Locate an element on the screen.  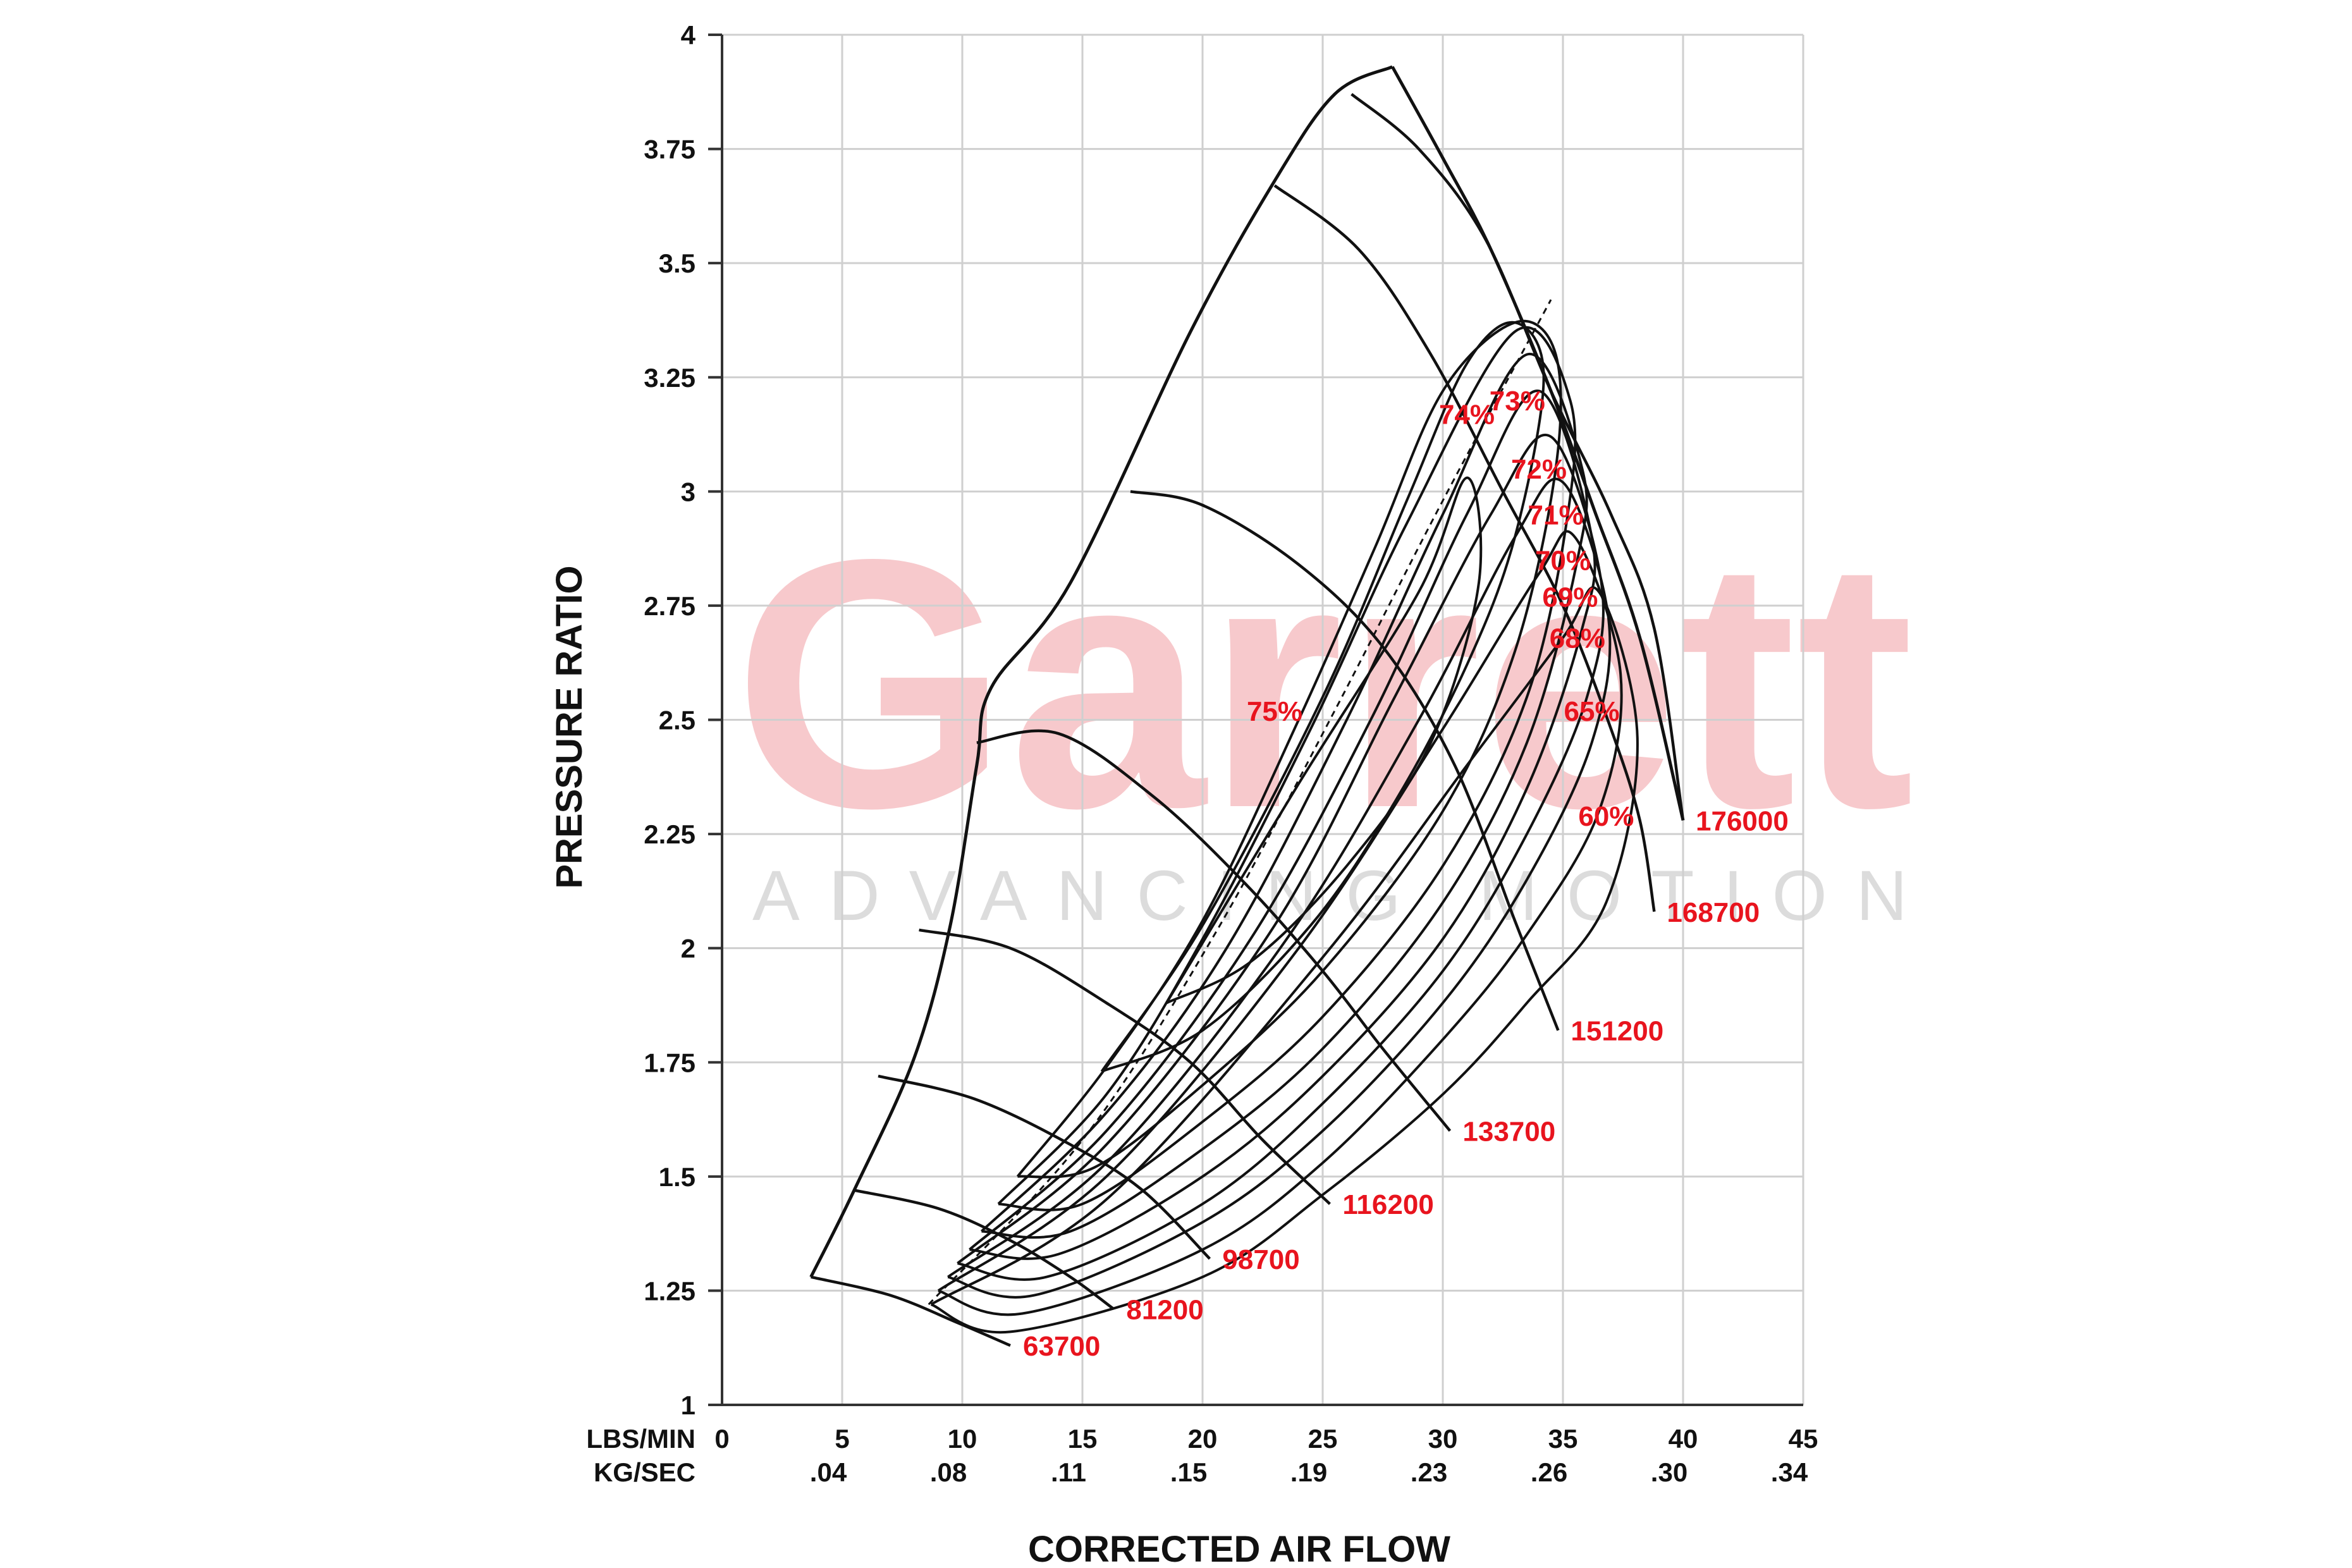
watermark-brand: Garrett is located at coordinates (1323, 683).